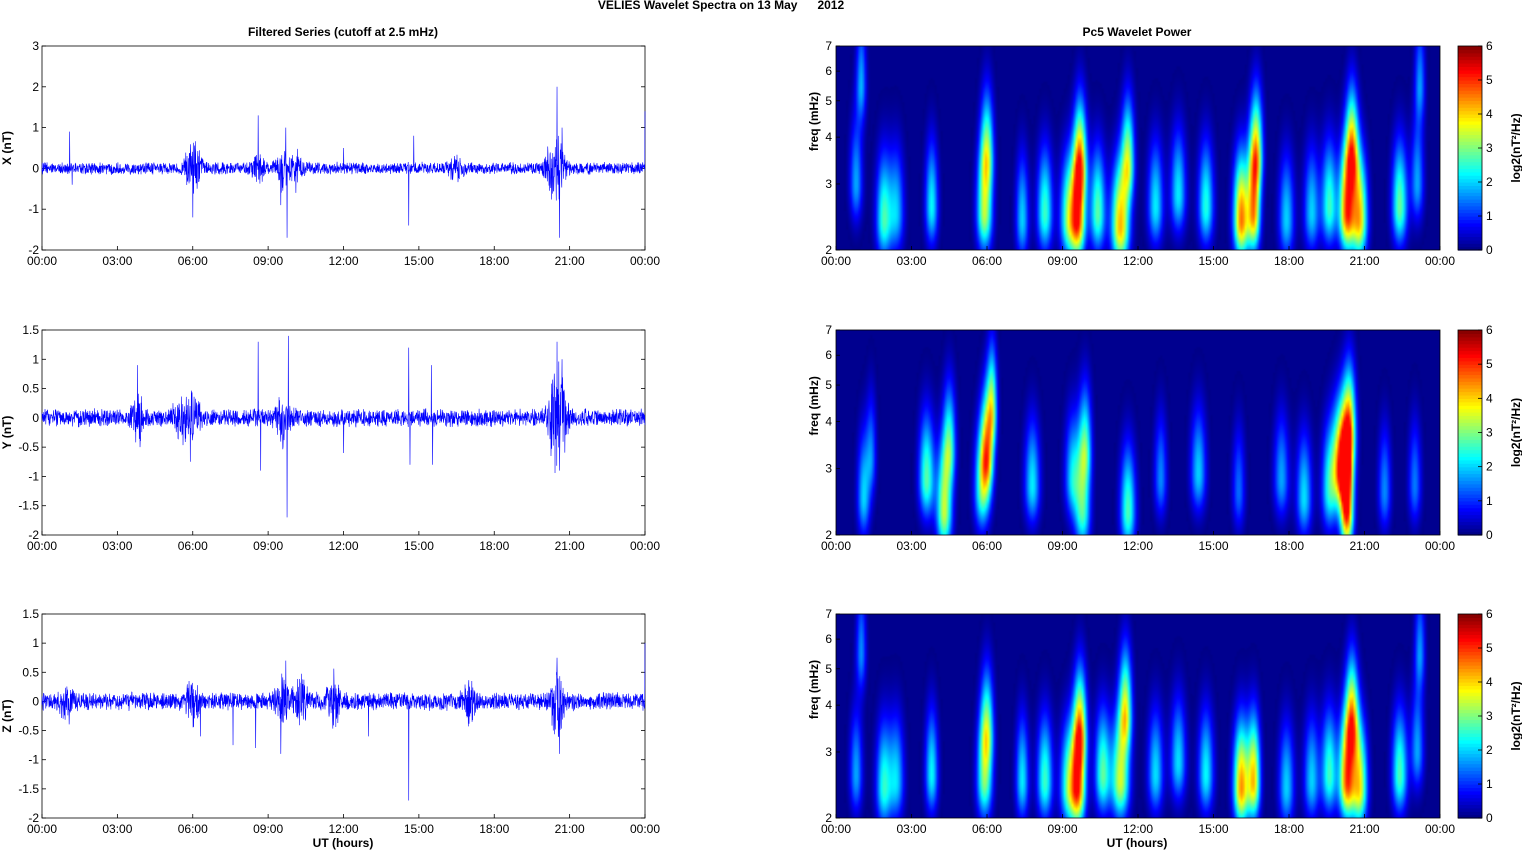  Describe the element at coordinates (28, 506) in the screenshot. I see `ytick-label: -1.5` at that location.